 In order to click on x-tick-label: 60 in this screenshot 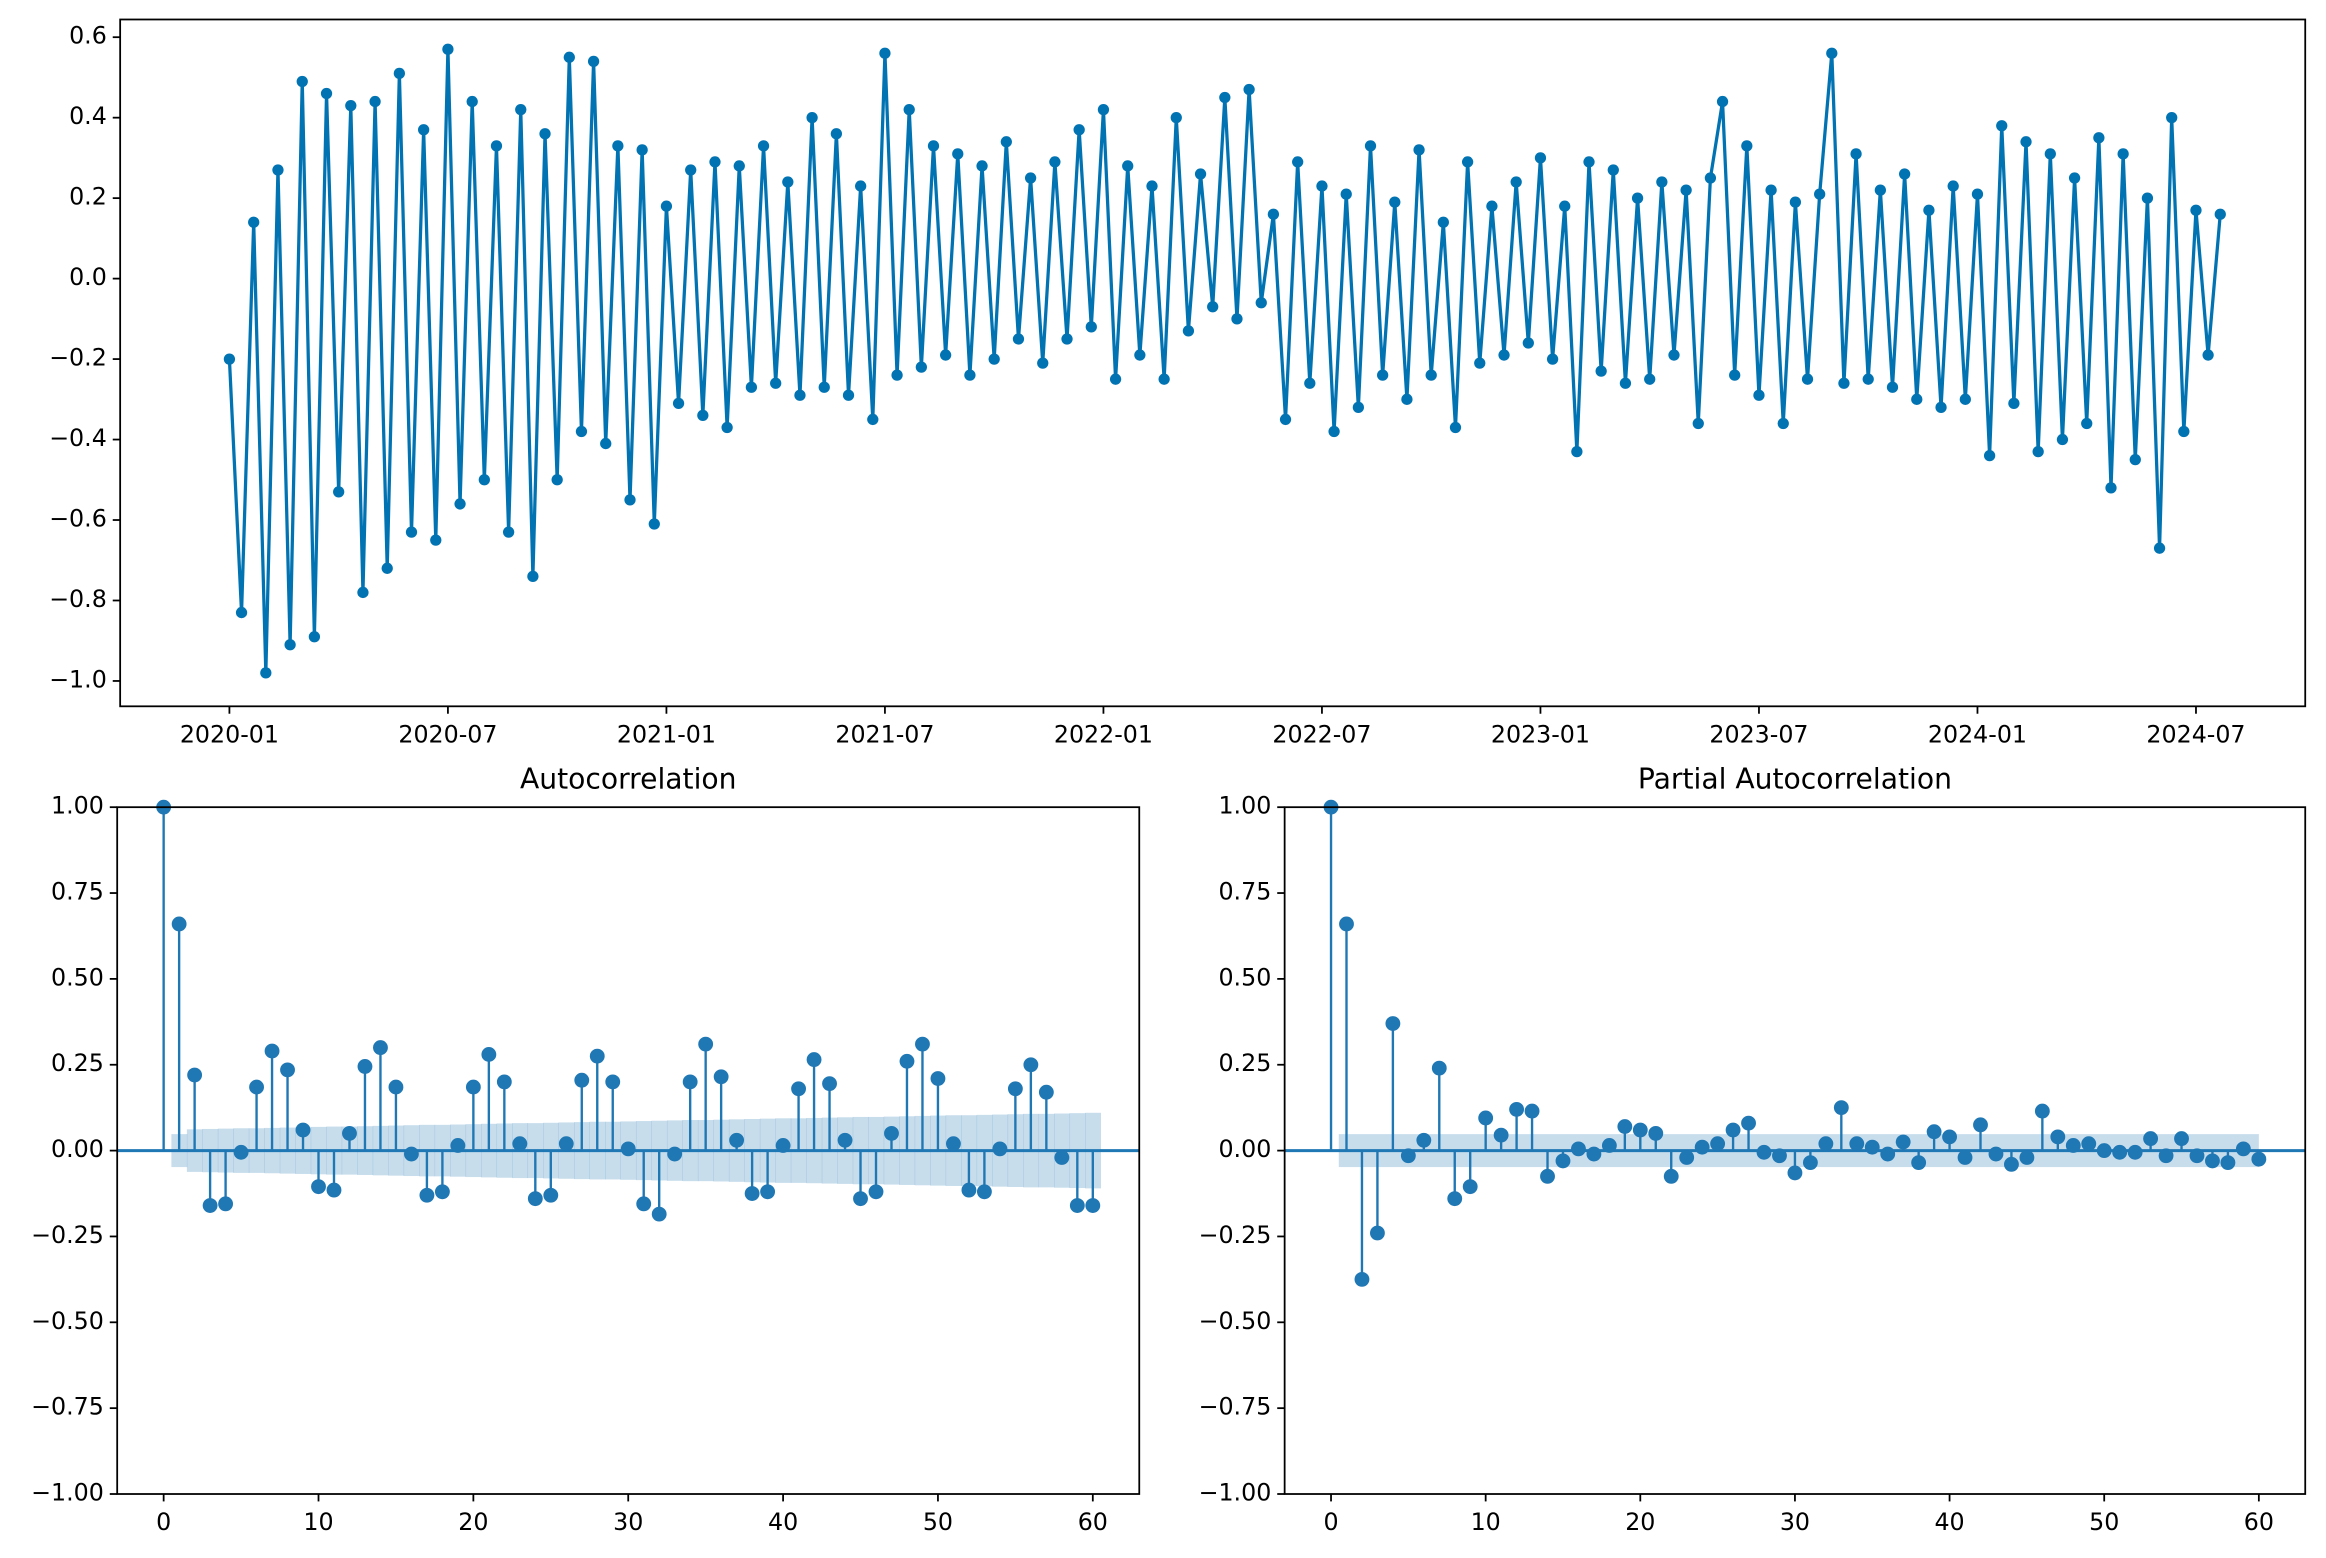, I will do `click(1093, 1522)`.